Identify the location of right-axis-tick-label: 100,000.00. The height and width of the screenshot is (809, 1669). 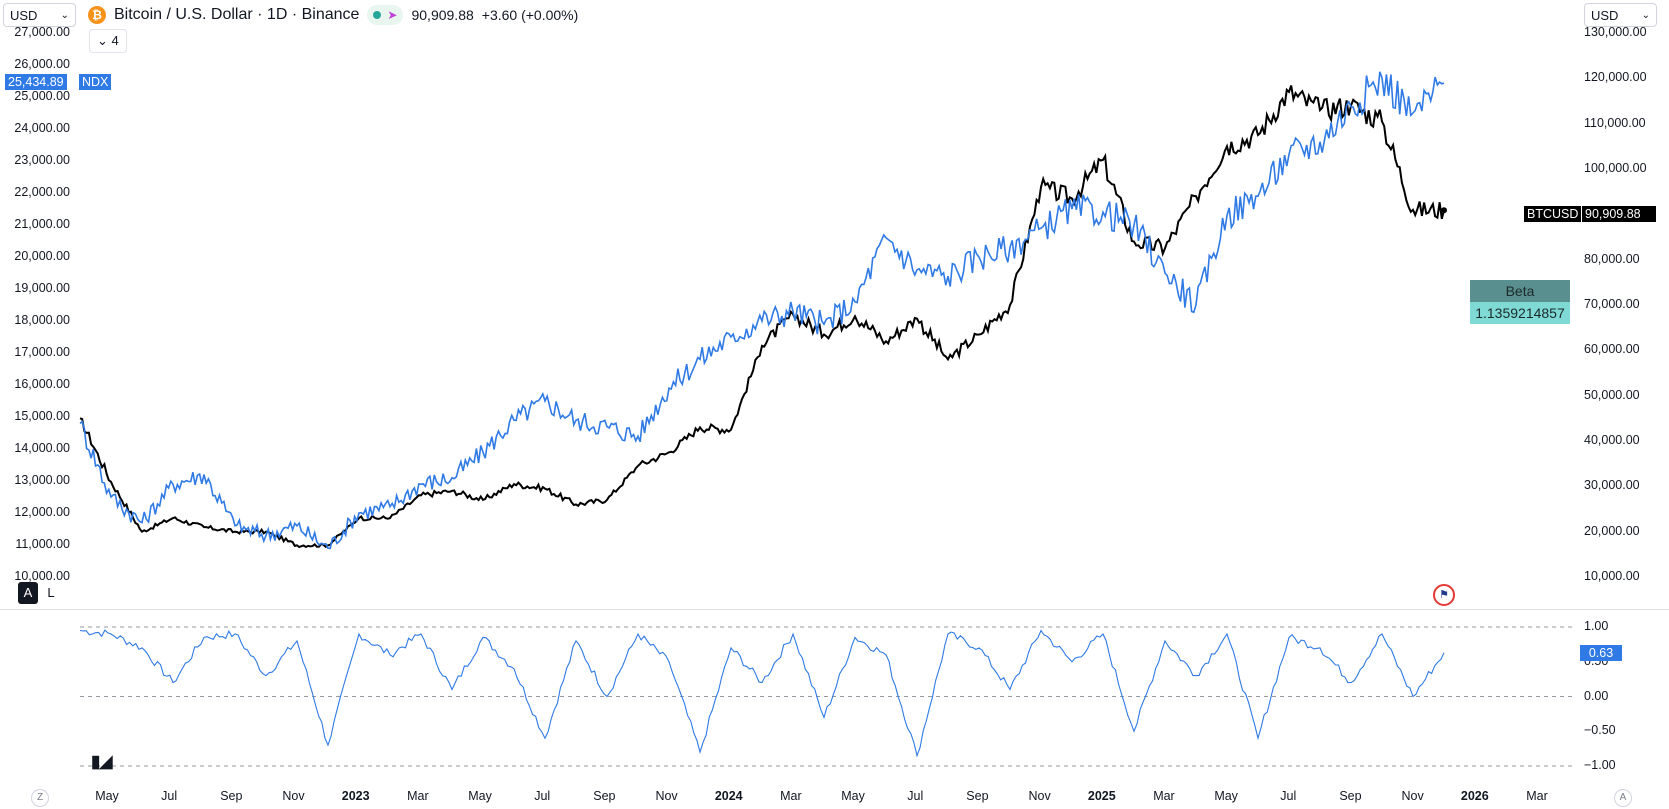
(1615, 168).